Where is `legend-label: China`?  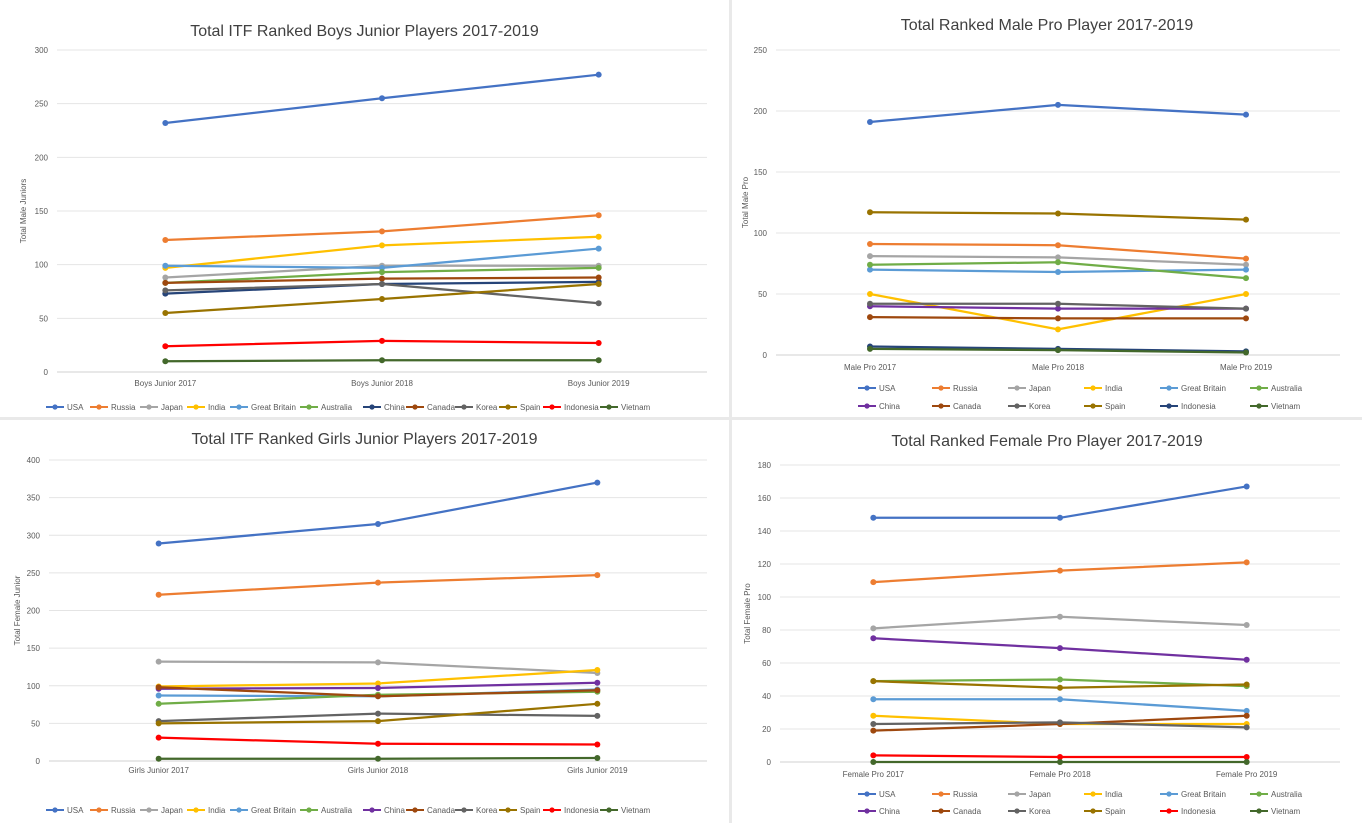
legend-label: China is located at coordinates (394, 407).